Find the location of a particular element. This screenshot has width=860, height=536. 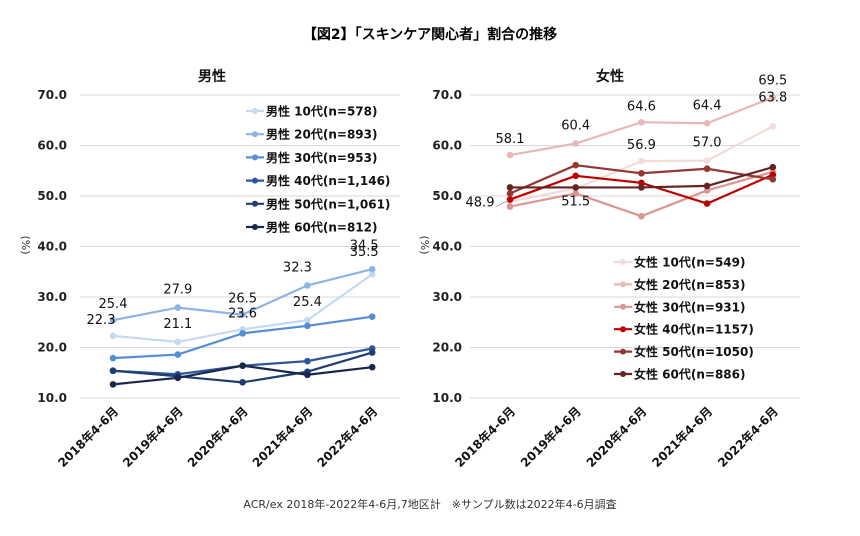

data-label: 56.9 is located at coordinates (641, 145).